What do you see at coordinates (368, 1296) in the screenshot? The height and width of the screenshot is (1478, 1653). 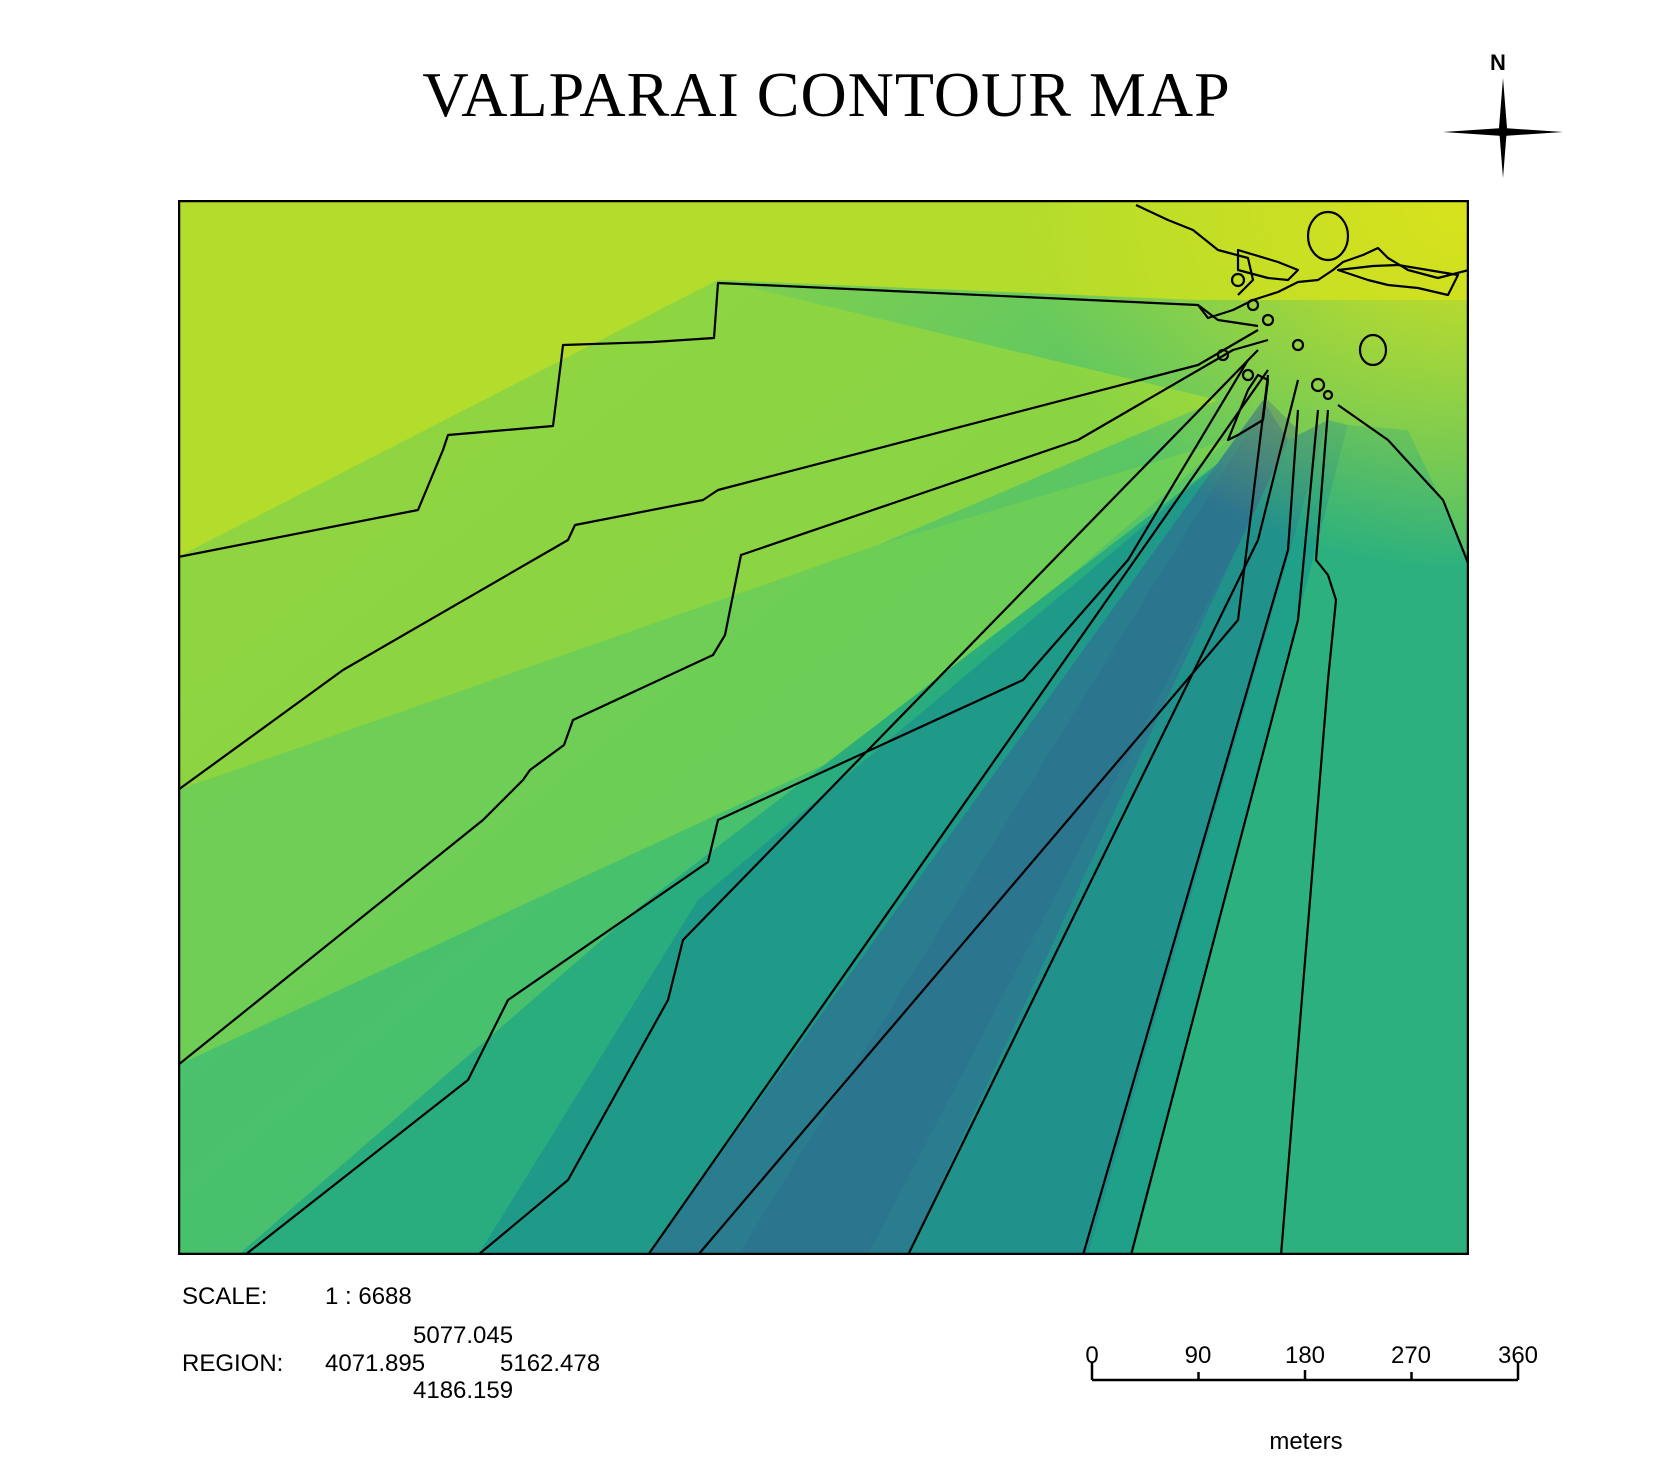 I see `scale-value: 1 : 6688` at bounding box center [368, 1296].